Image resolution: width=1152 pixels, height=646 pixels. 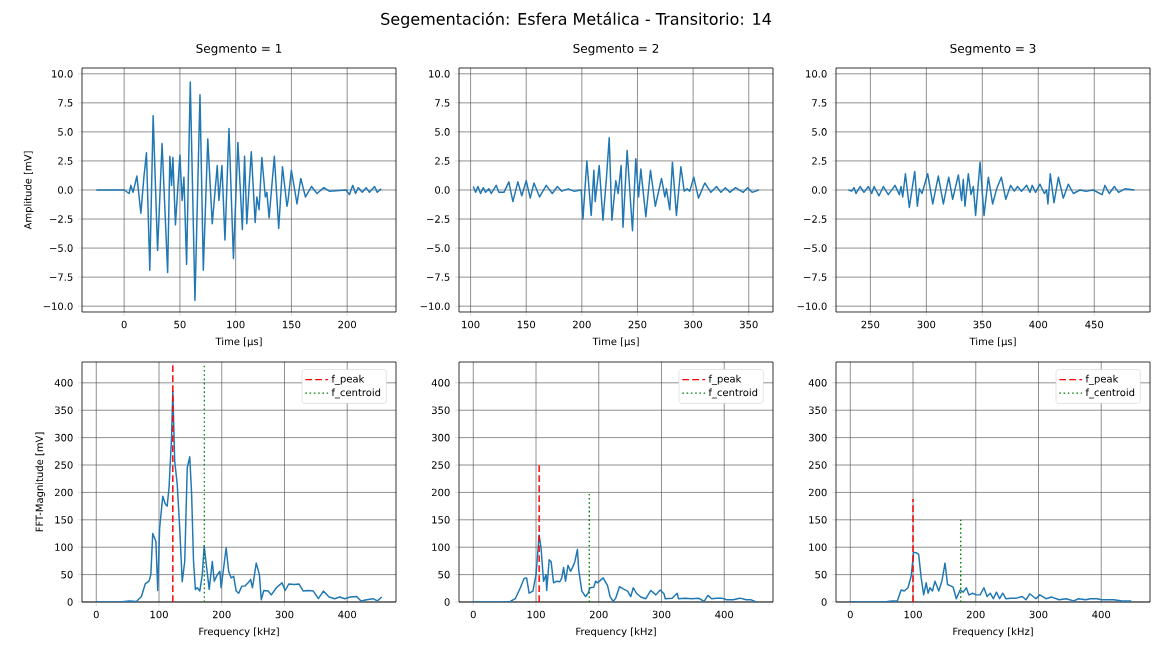 I want to click on y-axis-title: FFT-Magnitude [mV], so click(x=40, y=482).